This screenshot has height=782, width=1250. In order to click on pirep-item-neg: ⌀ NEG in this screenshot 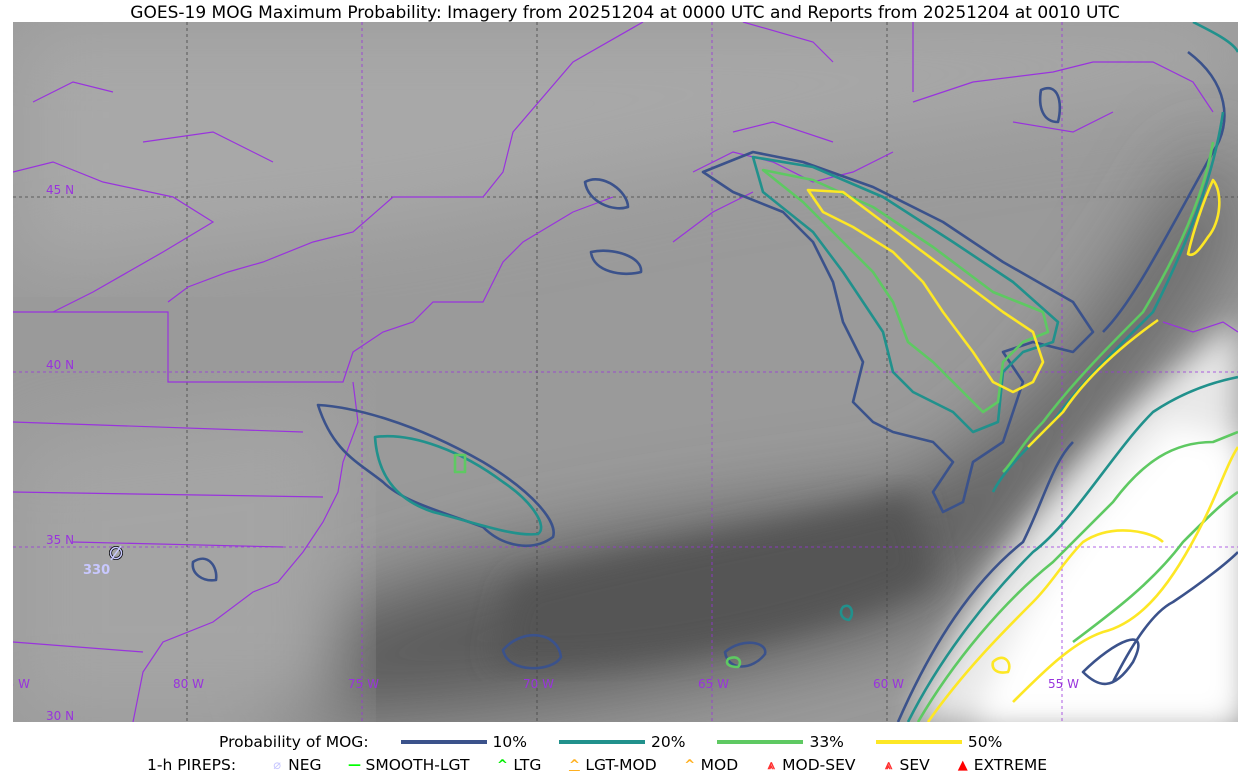, I will do `click(278, 765)`.